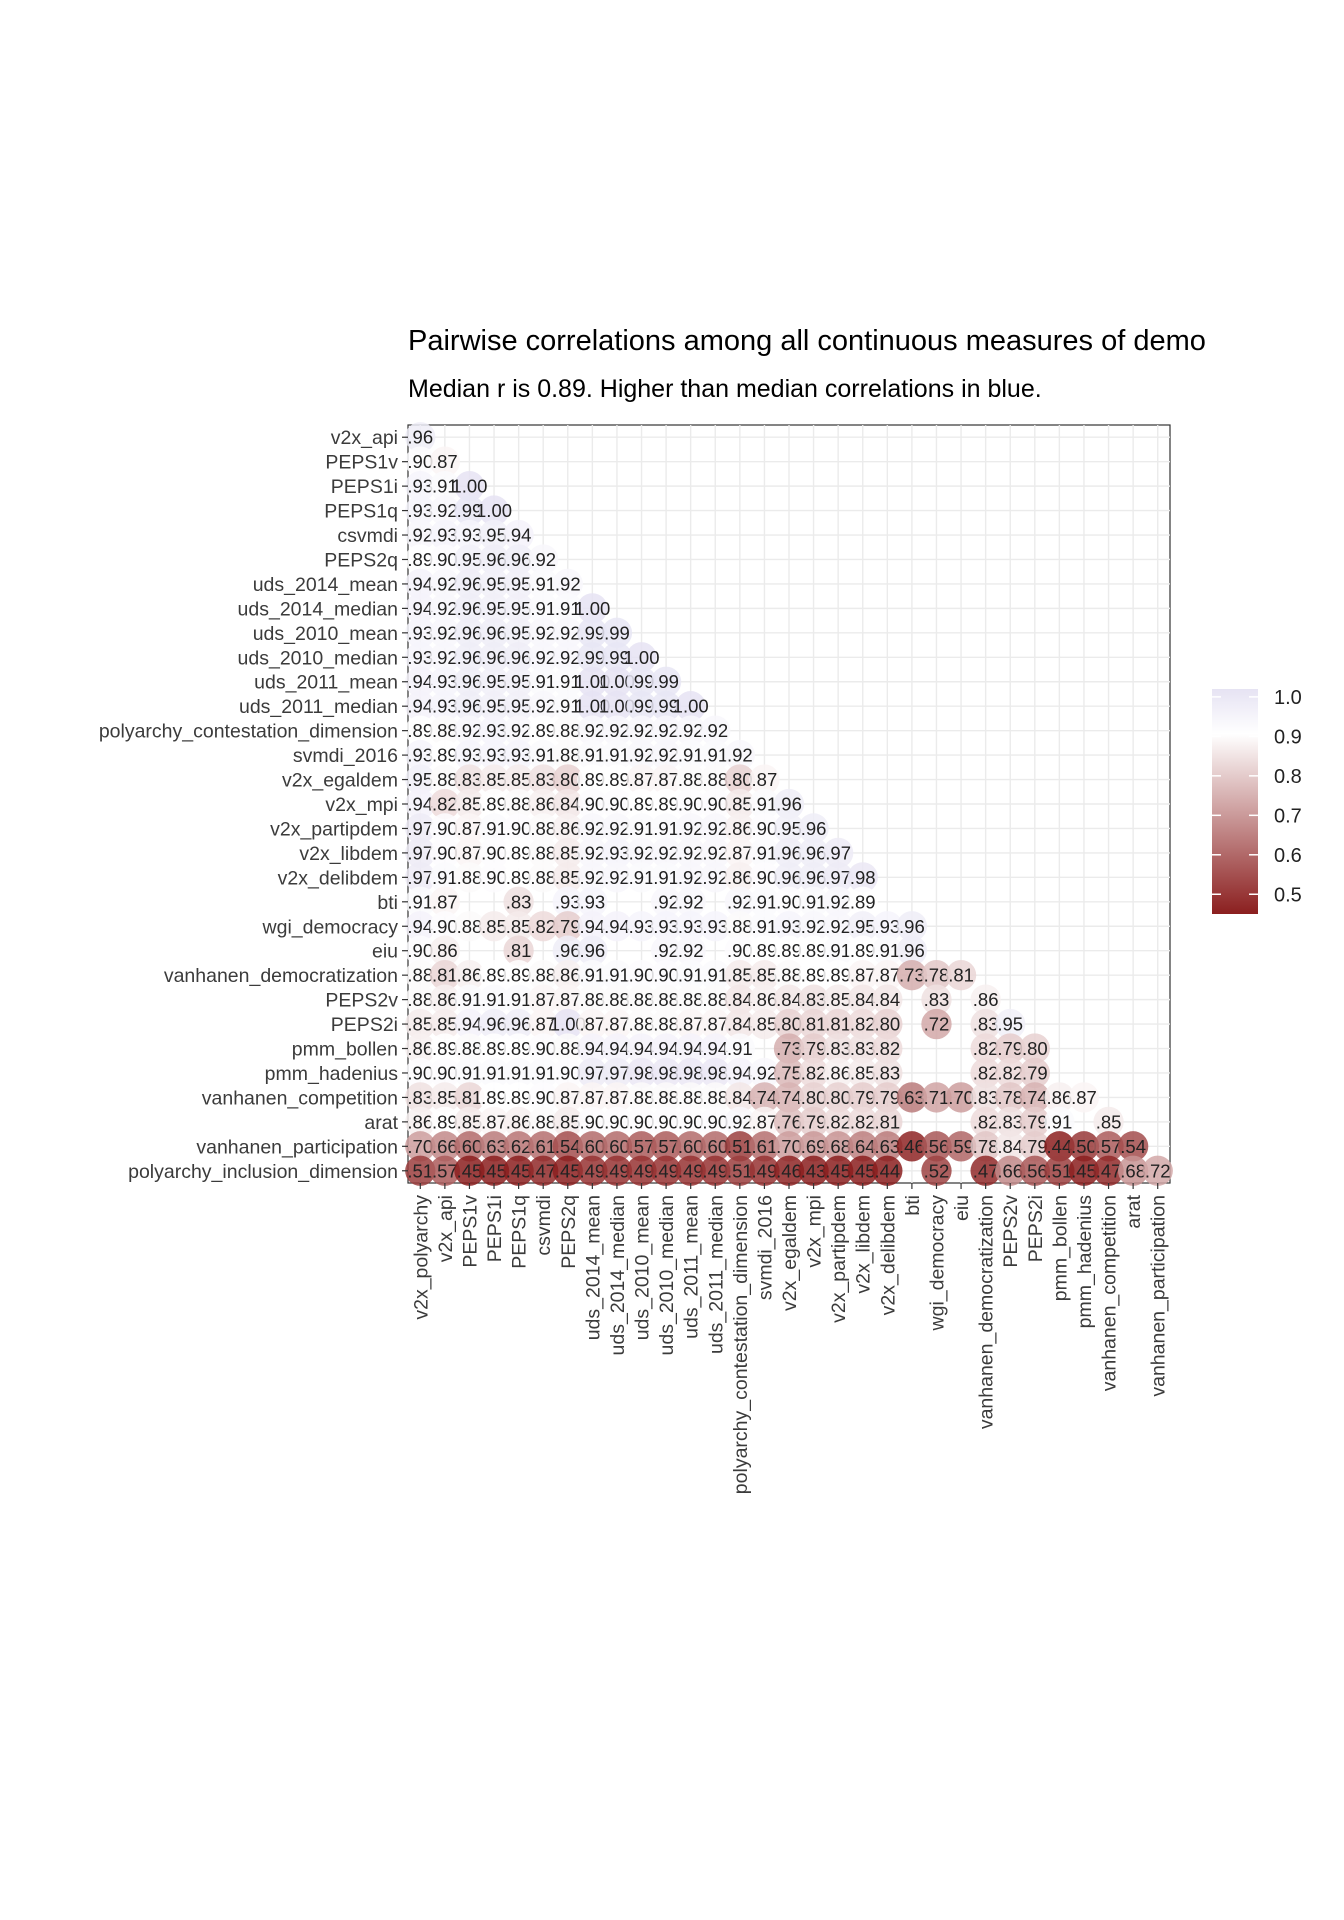 The height and width of the screenshot is (1920, 1344). I want to click on y-tick-label: eiu, so click(385, 952).